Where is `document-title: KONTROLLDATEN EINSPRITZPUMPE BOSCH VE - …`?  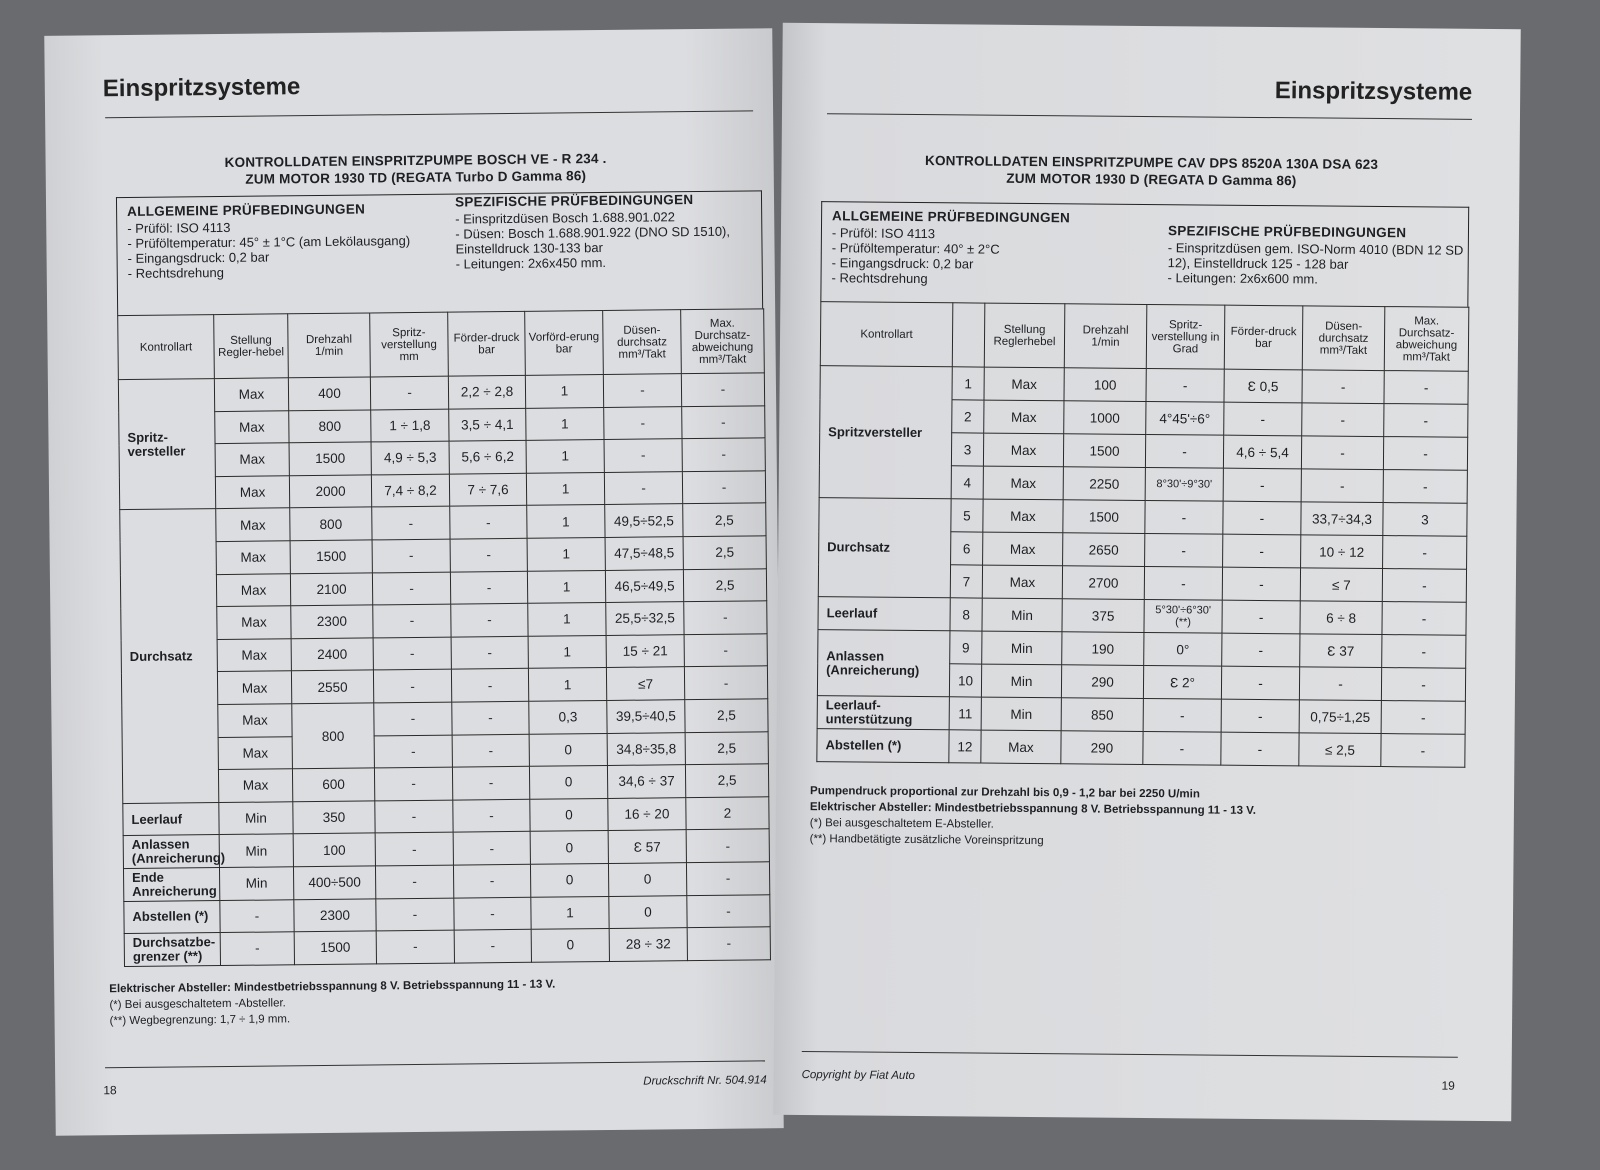 document-title: KONTROLLDATEN EINSPRITZPUMPE BOSCH VE - … is located at coordinates (416, 169).